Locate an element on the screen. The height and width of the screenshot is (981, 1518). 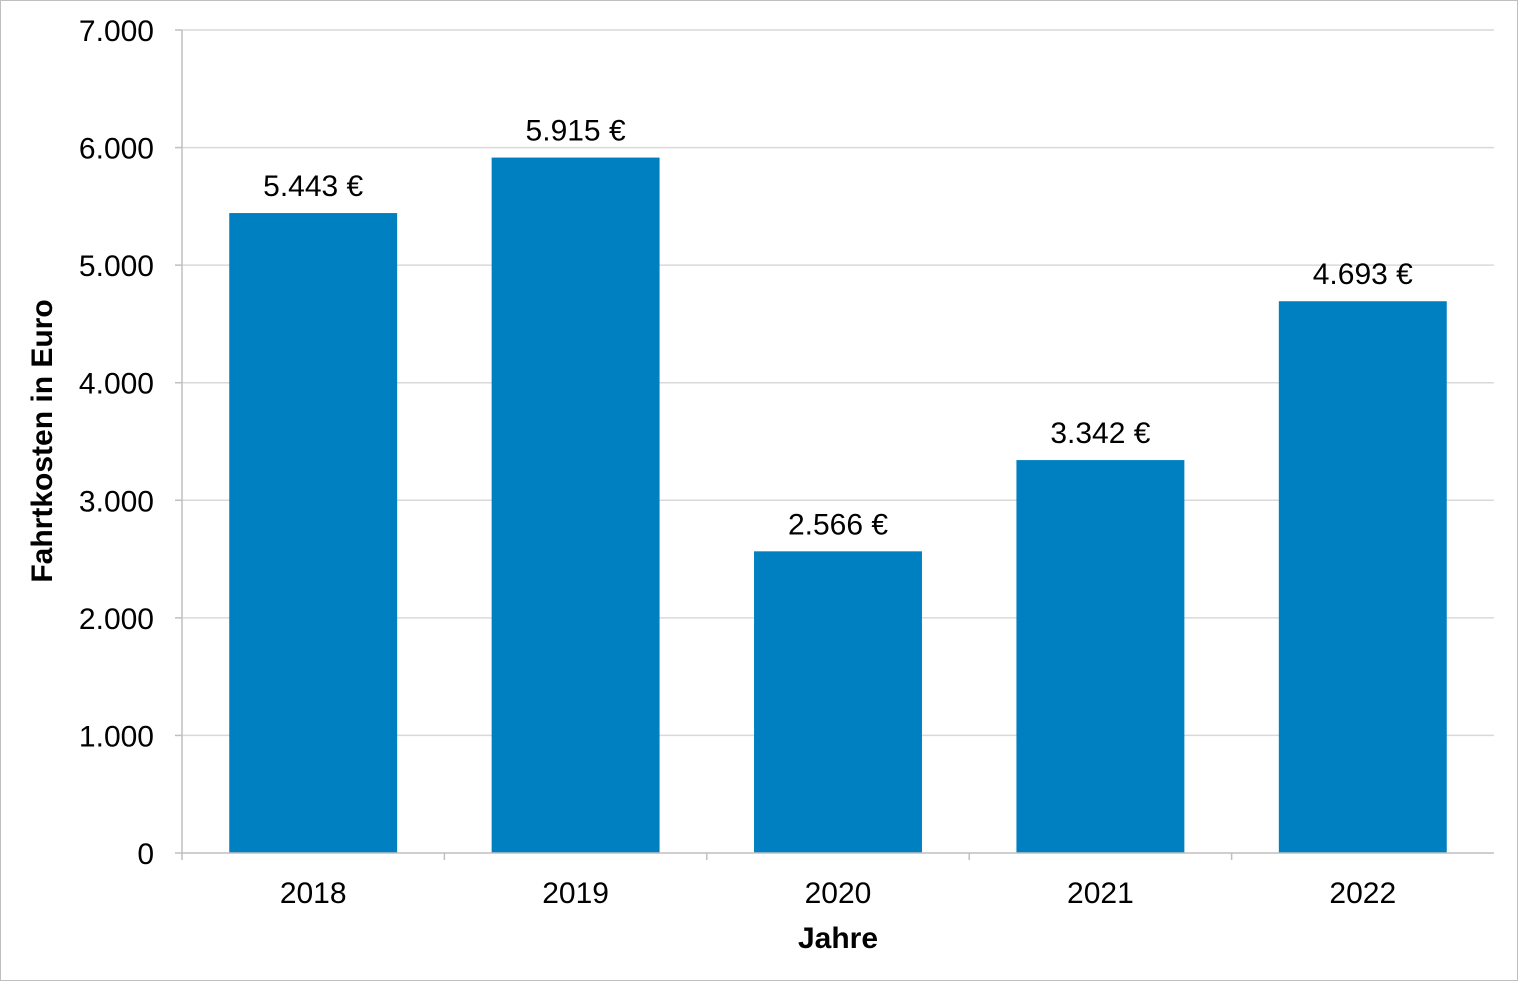
y-tick-label: 4.000 is located at coordinates (116, 384).